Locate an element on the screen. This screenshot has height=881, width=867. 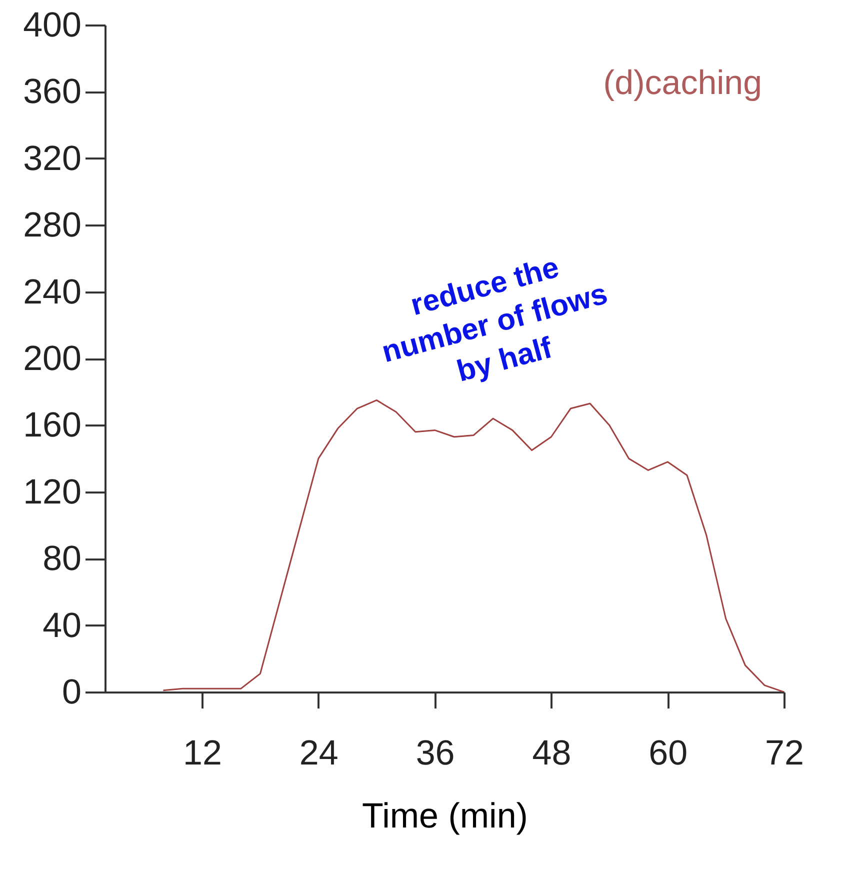
x-tick-label: 36 is located at coordinates (435, 753).